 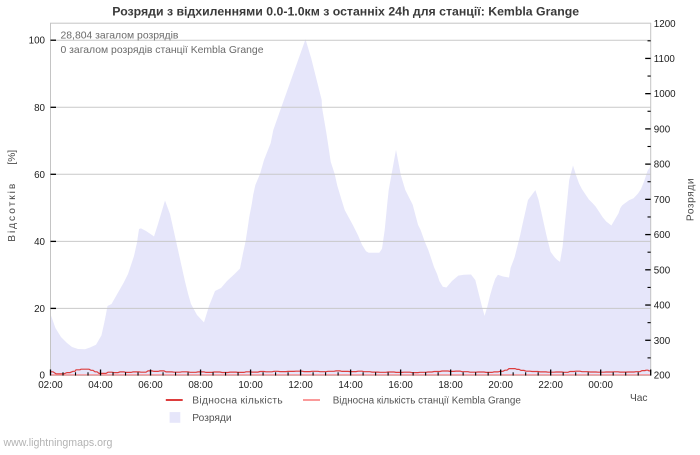 I want to click on svg-text: Час, so click(x=639, y=398).